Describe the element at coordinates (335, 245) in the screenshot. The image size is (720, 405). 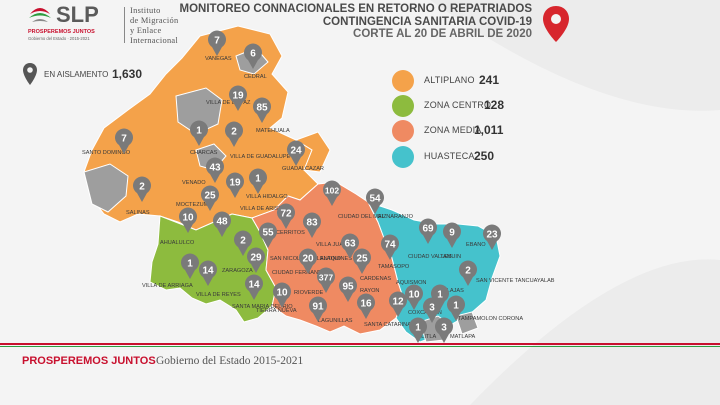
I see `municipio-label: VILLA JUAREZ` at that location.